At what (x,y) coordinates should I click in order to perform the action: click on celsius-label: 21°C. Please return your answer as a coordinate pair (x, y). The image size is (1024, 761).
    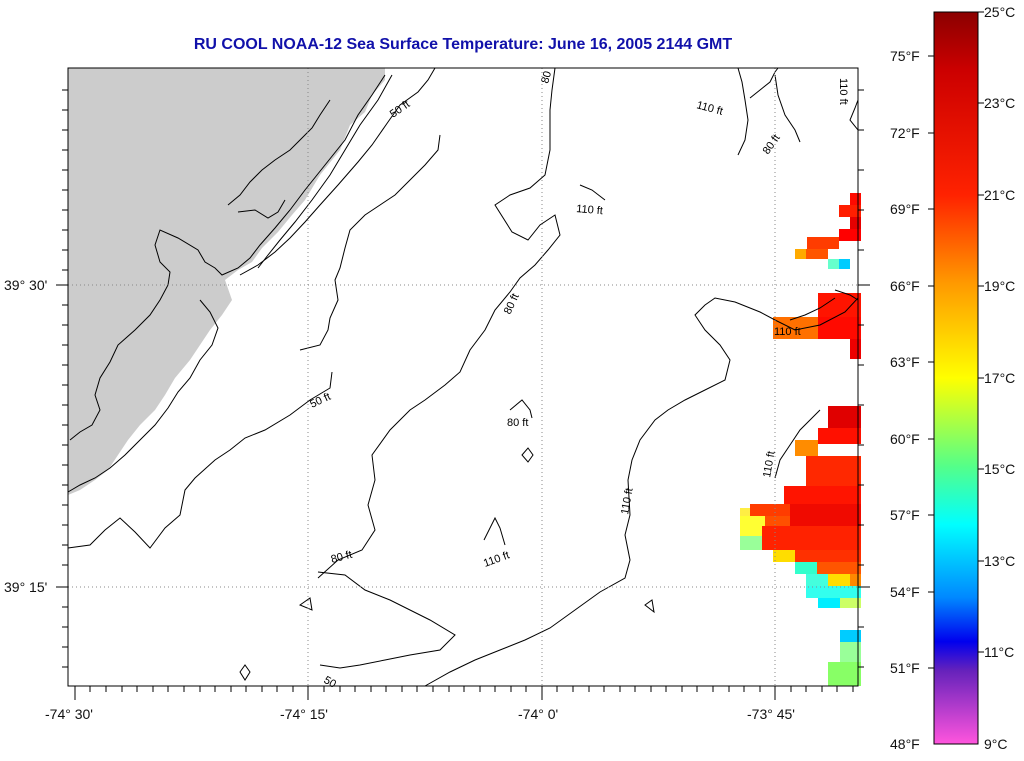
    Looking at the image, I should click on (1000, 195).